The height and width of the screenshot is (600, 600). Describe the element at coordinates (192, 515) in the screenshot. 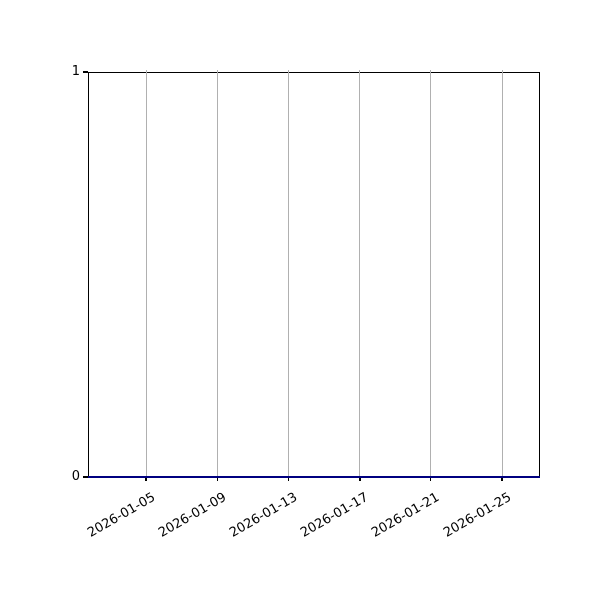

I see `x-tick-label: 2026-01-09` at that location.